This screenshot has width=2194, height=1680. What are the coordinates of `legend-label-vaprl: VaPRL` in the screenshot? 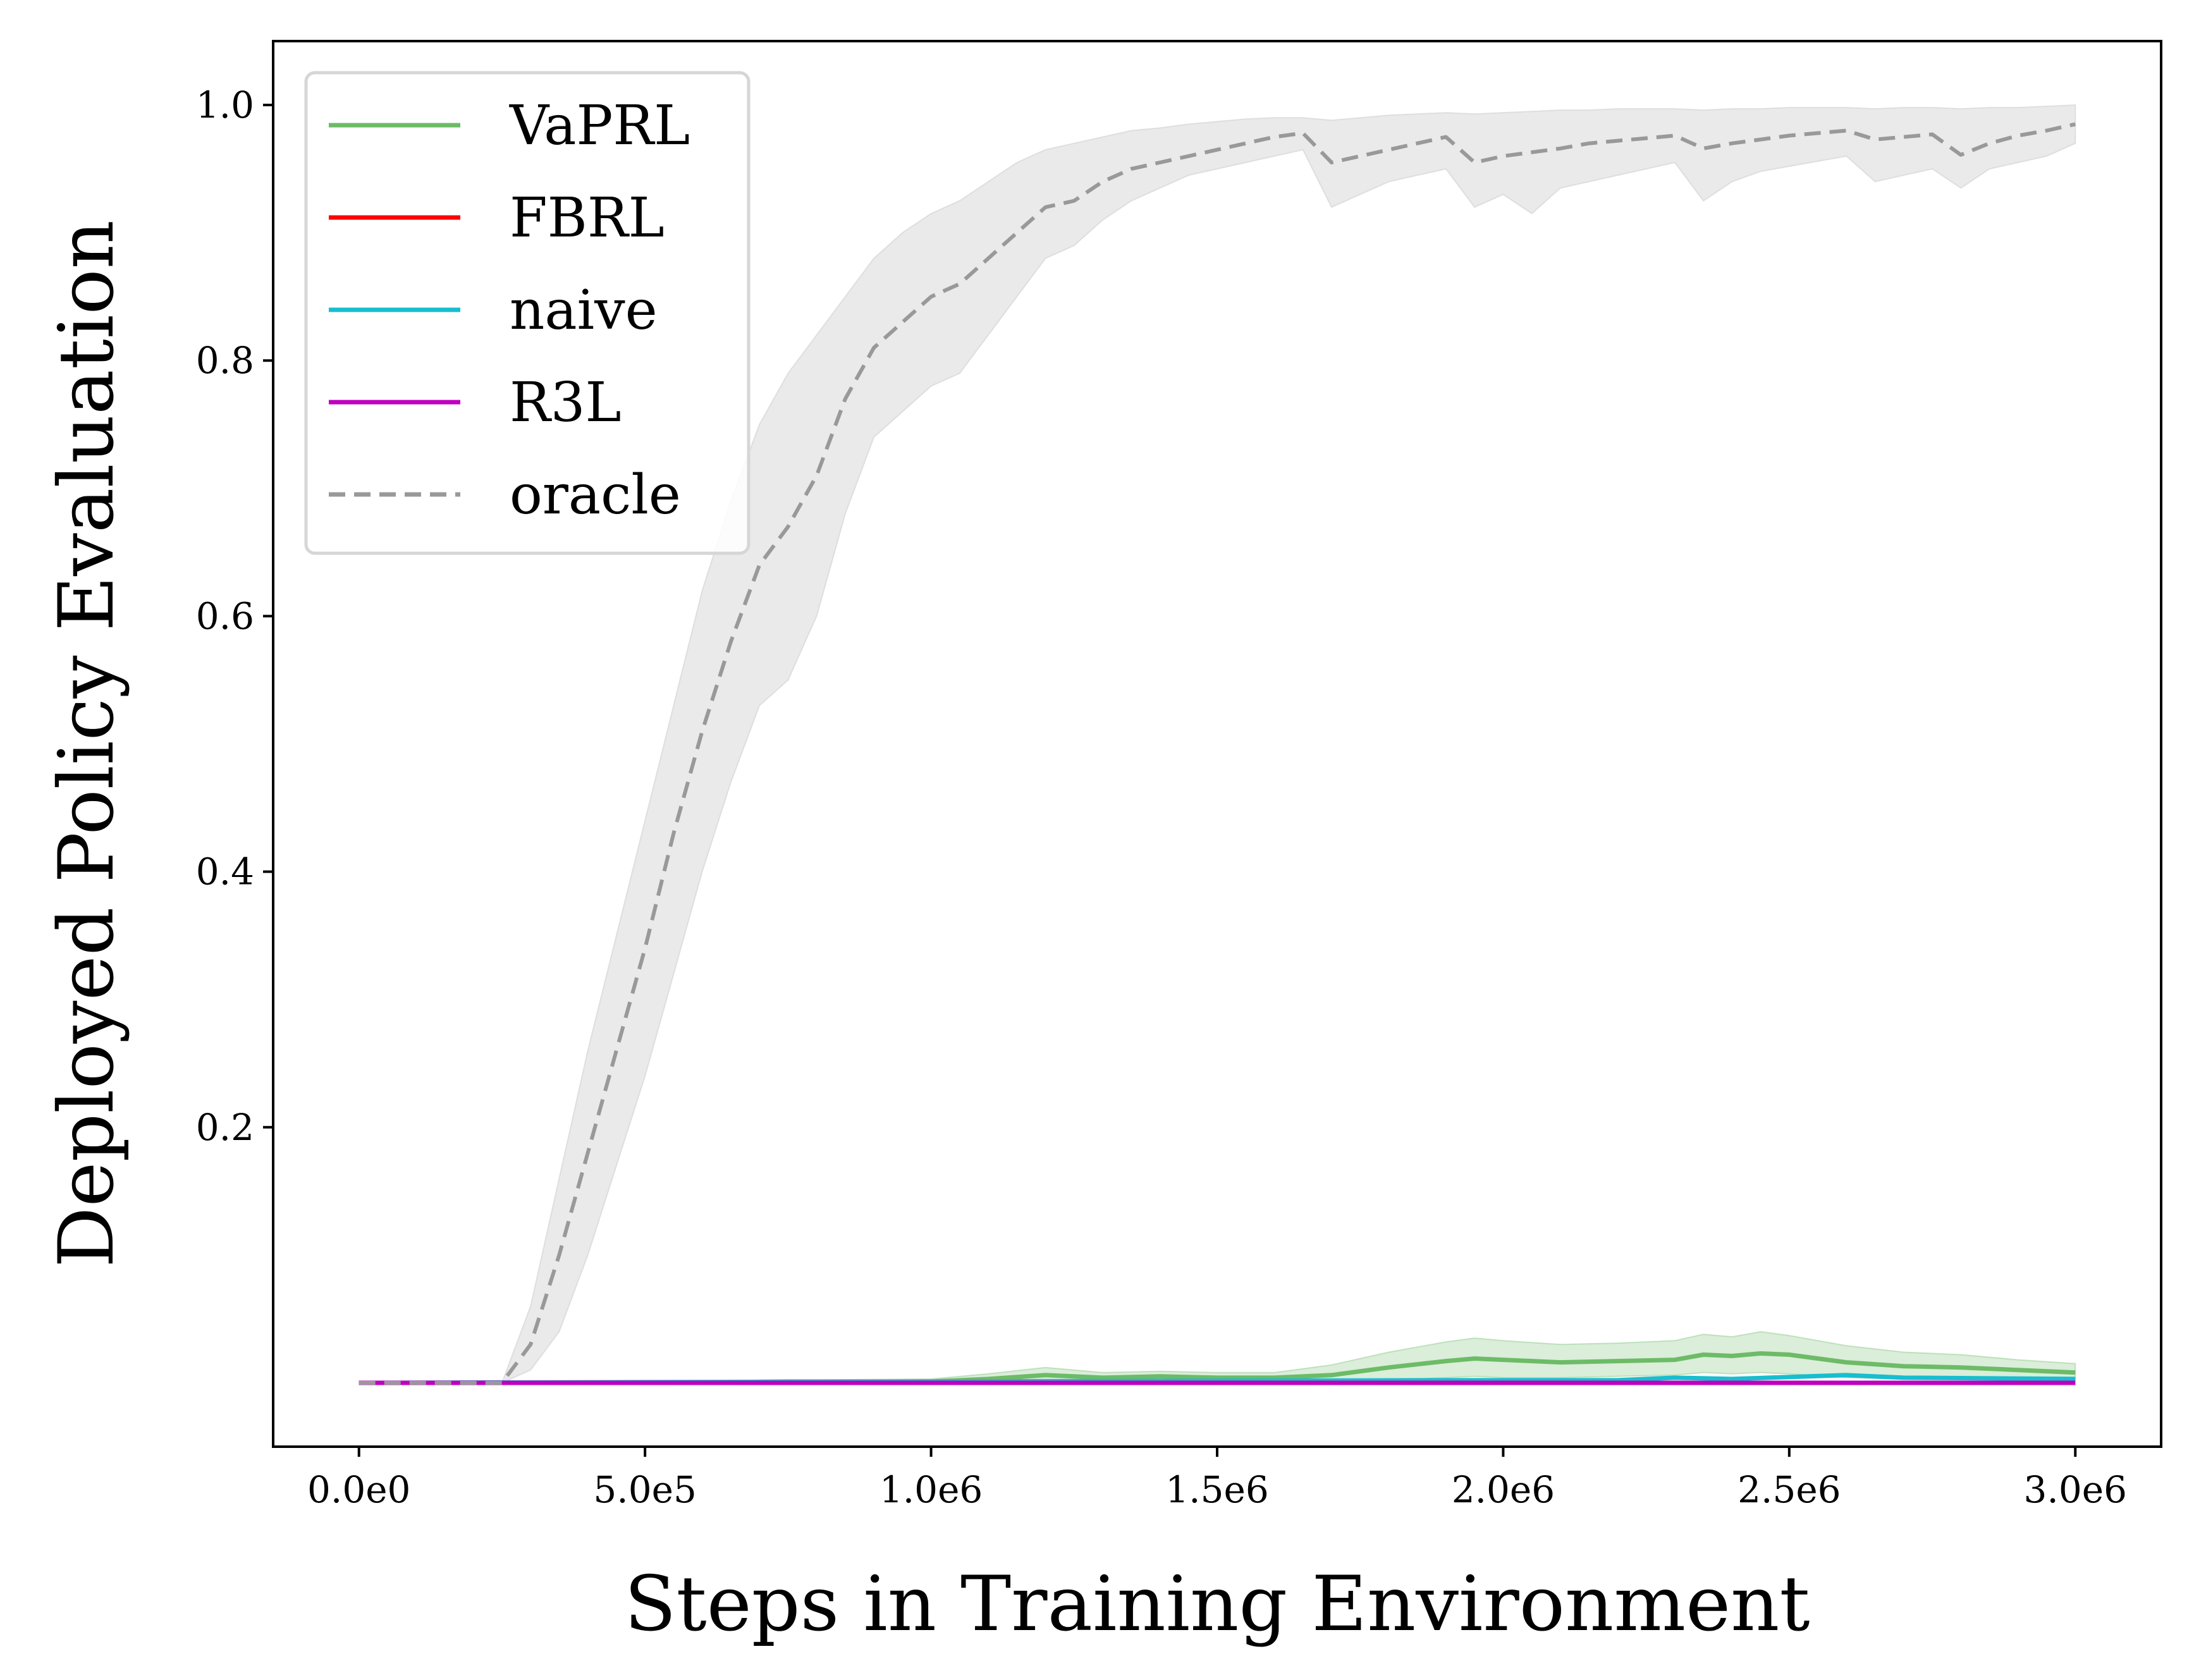 It's located at (599, 125).